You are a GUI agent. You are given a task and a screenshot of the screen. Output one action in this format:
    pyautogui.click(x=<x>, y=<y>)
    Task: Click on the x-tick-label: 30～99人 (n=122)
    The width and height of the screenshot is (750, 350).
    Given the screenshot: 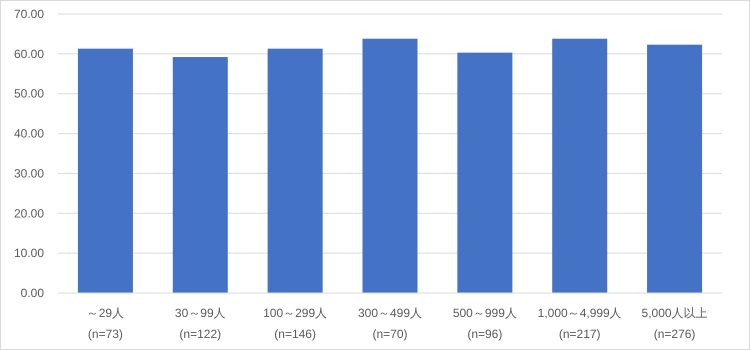 What is the action you would take?
    pyautogui.click(x=200, y=323)
    